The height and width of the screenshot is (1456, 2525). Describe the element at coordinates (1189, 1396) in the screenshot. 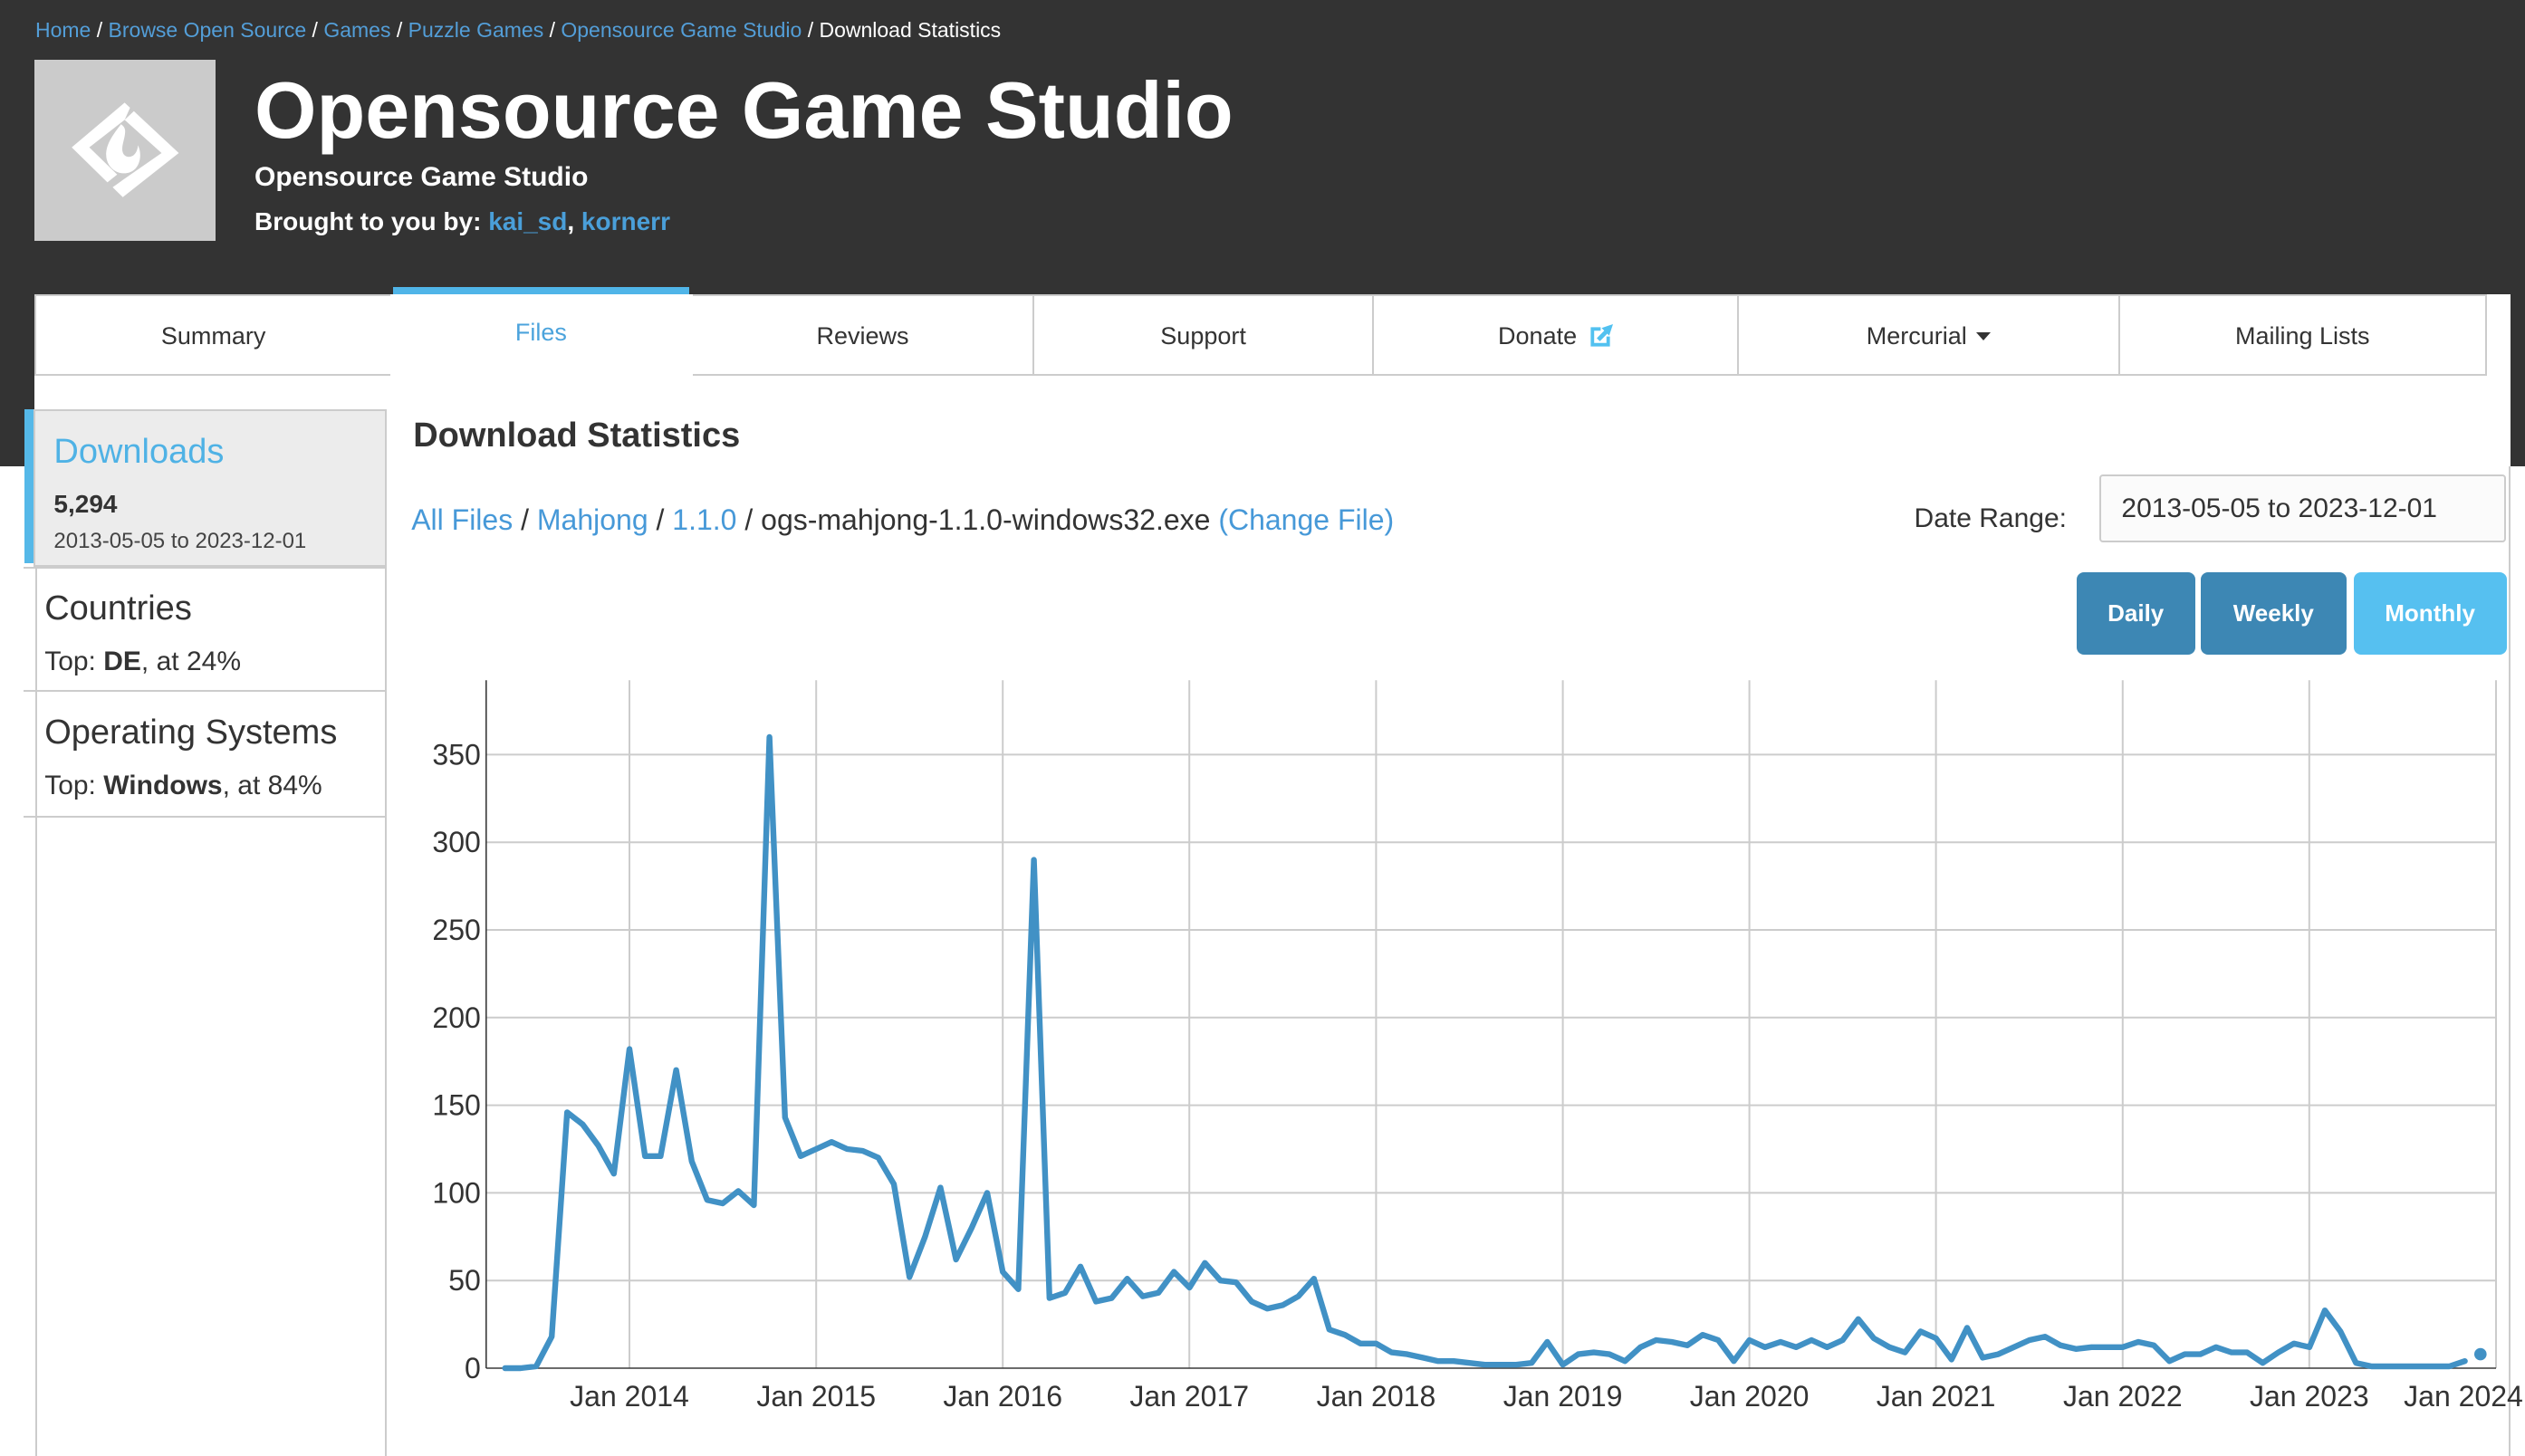

I see `svg-text: Jan 2017` at that location.